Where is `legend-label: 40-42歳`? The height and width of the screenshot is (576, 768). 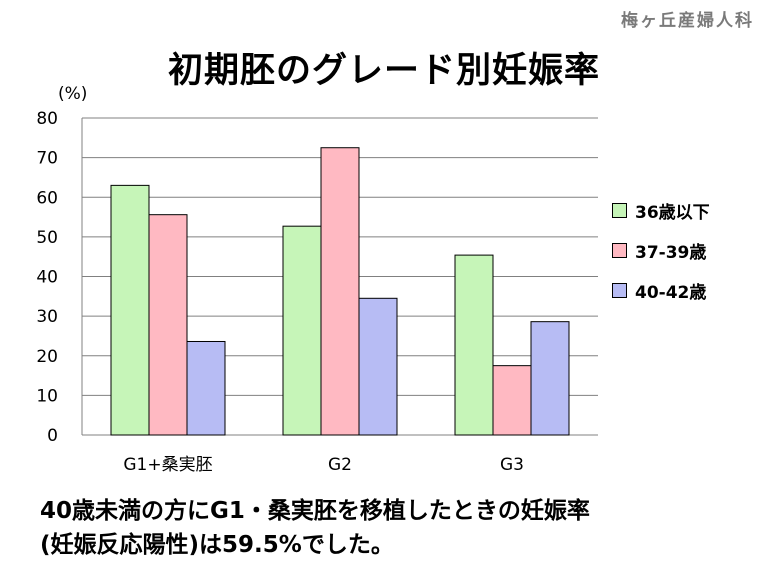
legend-label: 40-42歳 is located at coordinates (671, 292).